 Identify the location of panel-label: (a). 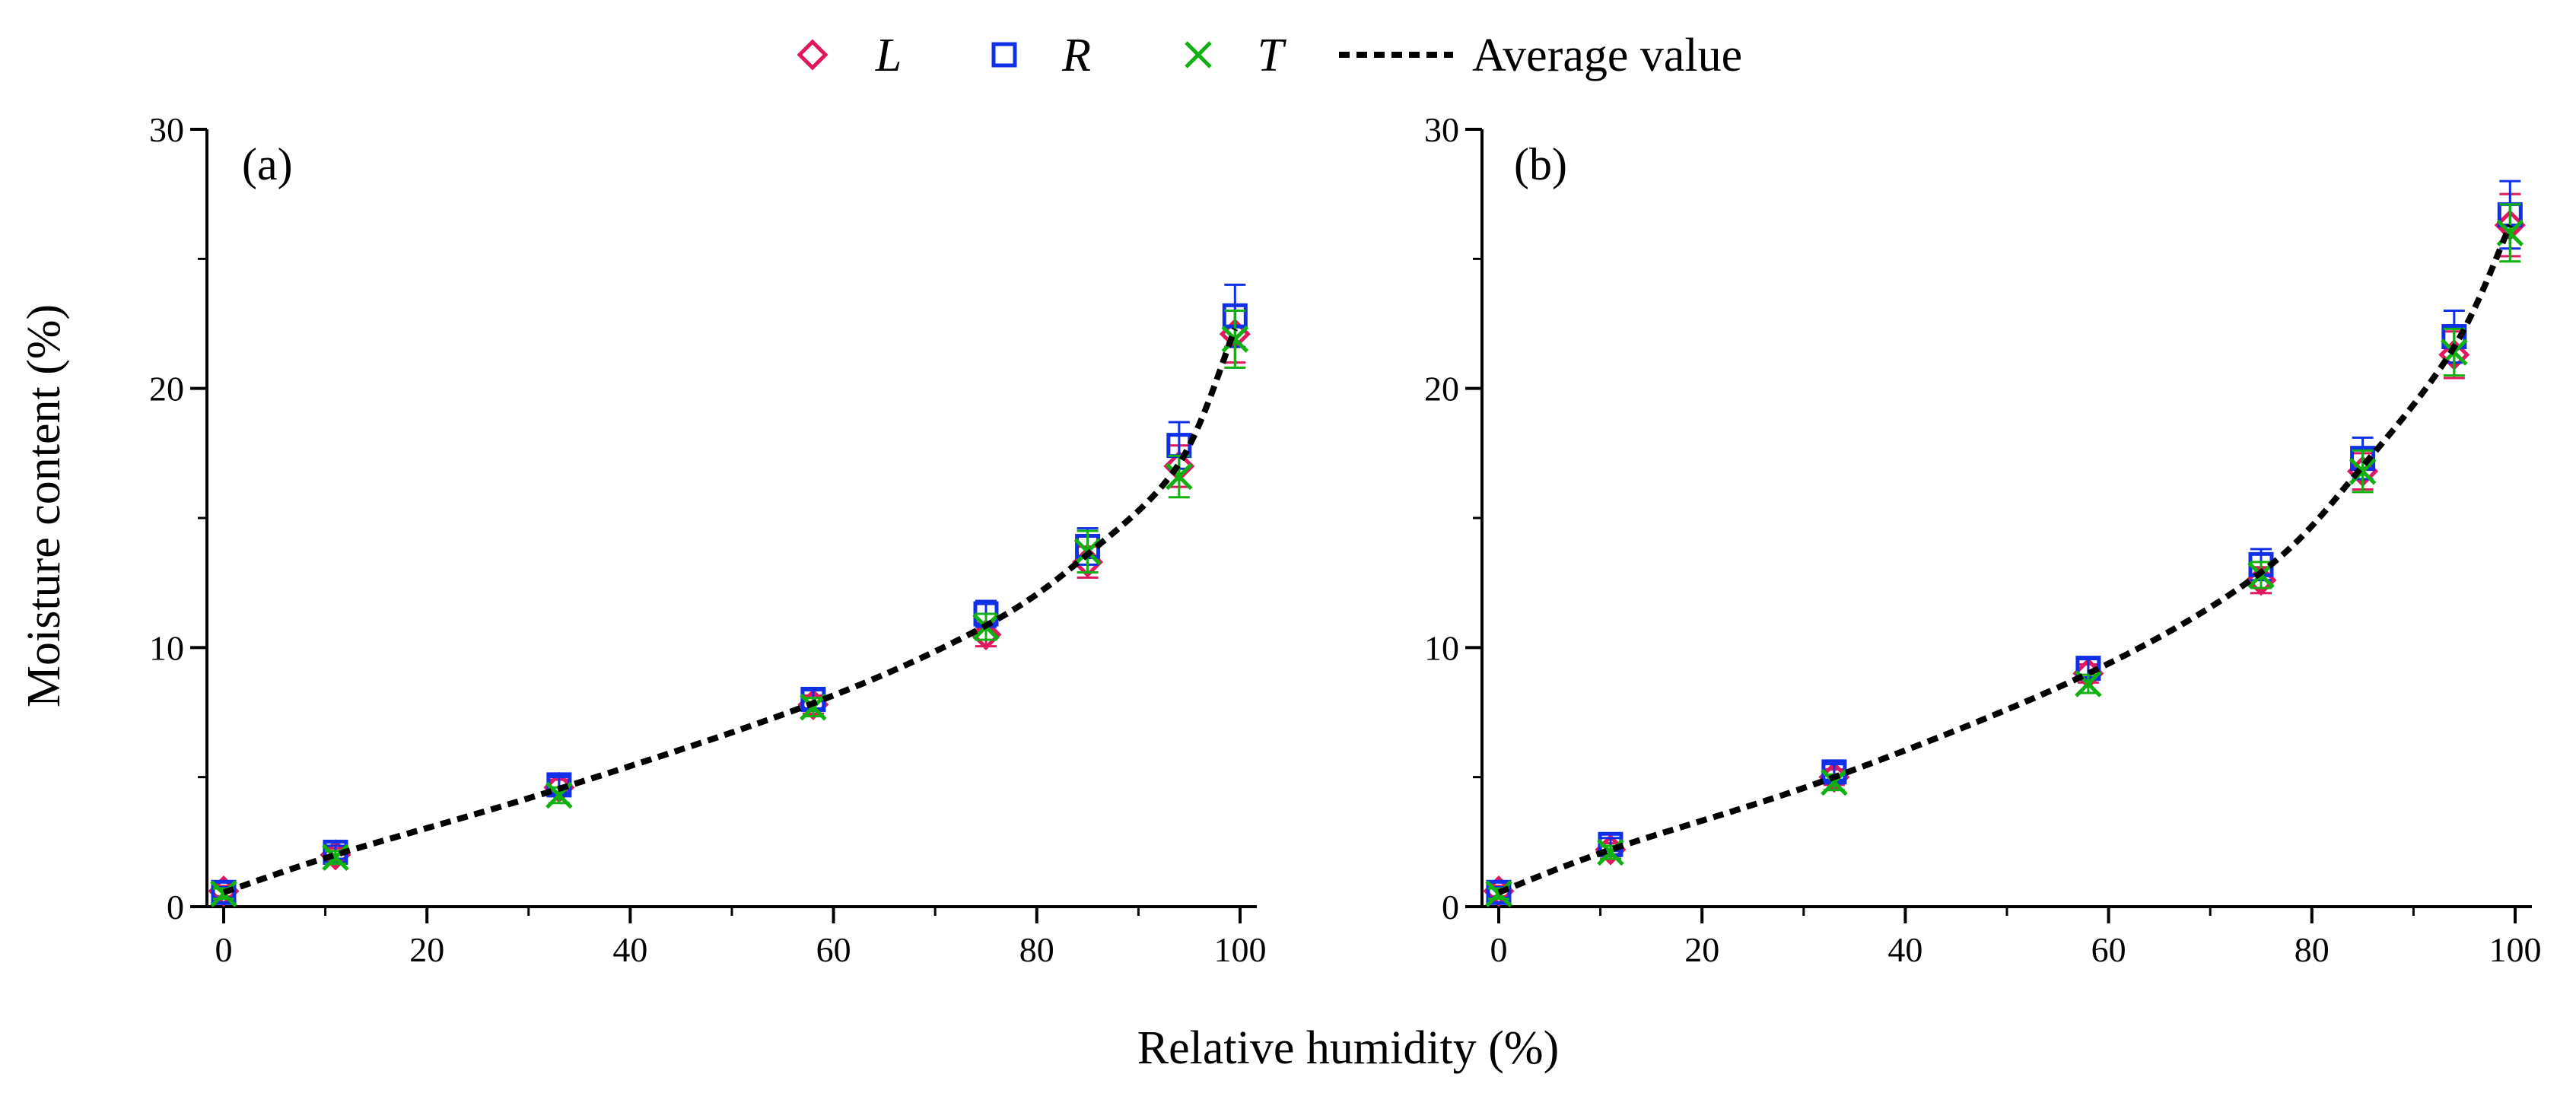
(267, 164).